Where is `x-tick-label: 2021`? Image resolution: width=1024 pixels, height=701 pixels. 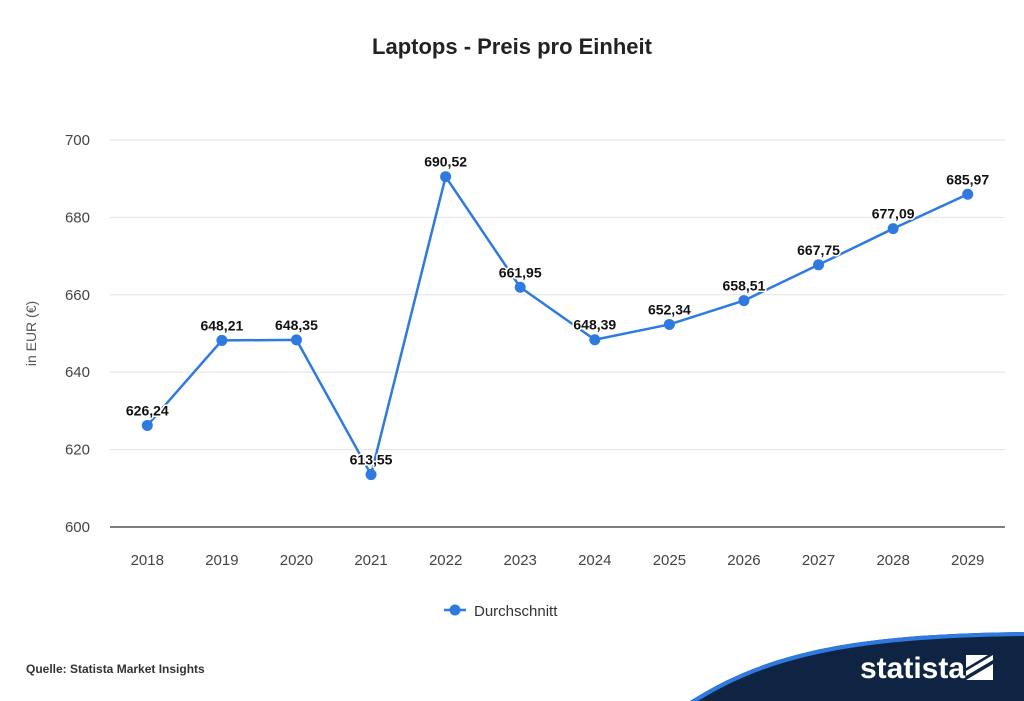
x-tick-label: 2021 is located at coordinates (370, 560).